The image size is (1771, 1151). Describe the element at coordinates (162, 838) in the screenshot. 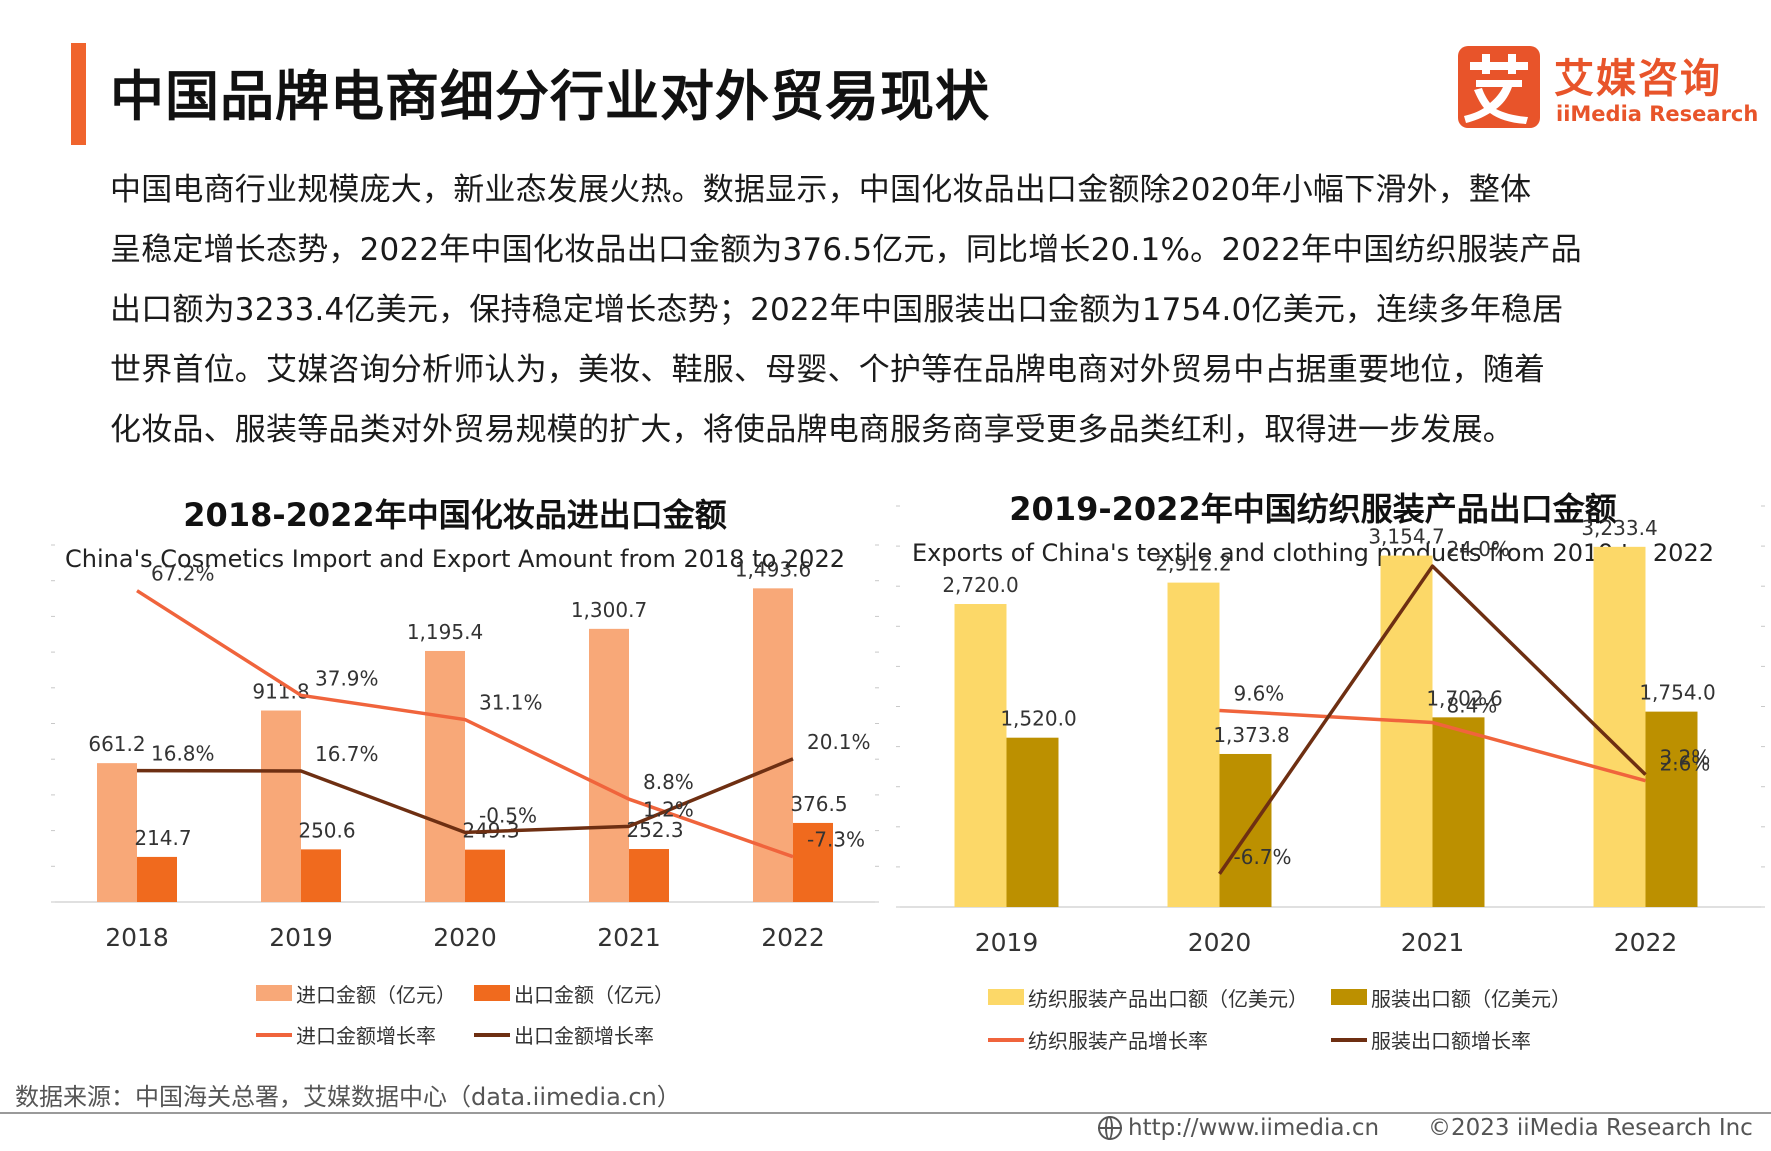

I see `bar-data-label: 214.7` at that location.